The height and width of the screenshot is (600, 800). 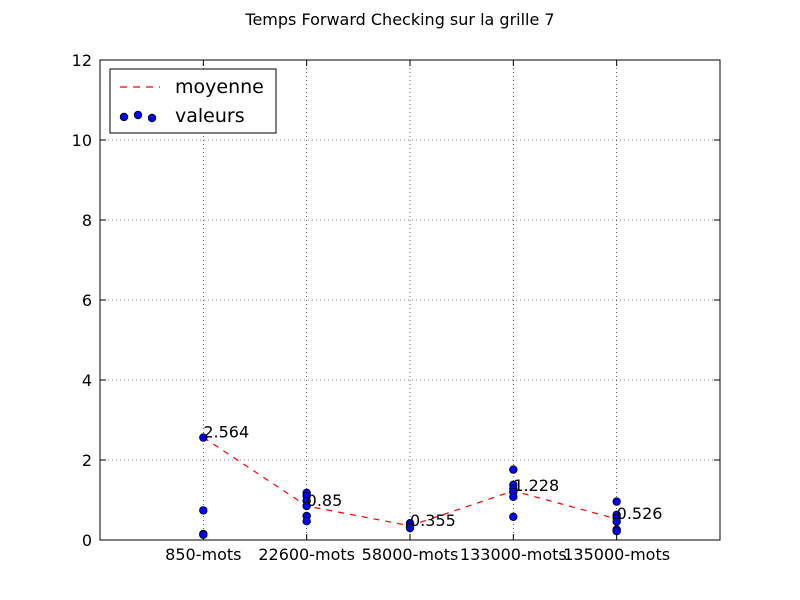 I want to click on mean-value-label: 0.355, so click(x=433, y=520).